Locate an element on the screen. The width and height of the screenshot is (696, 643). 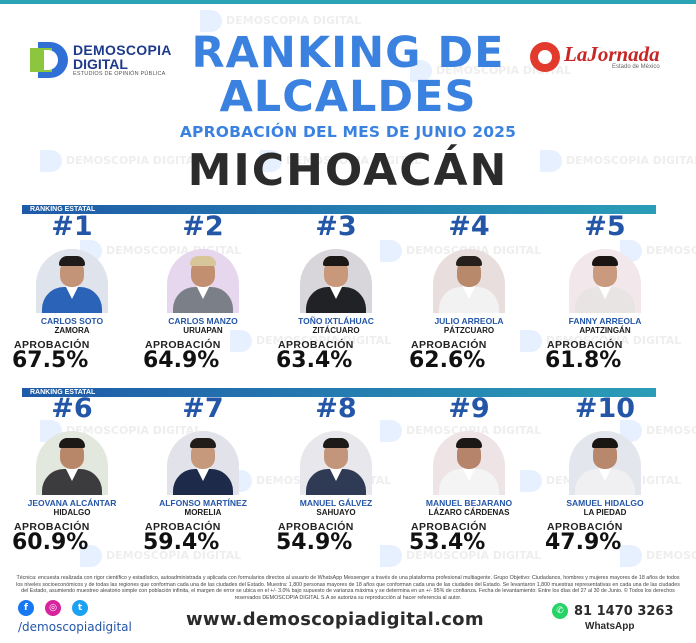
mayor-city: HIDALGO is located at coordinates (72, 512).